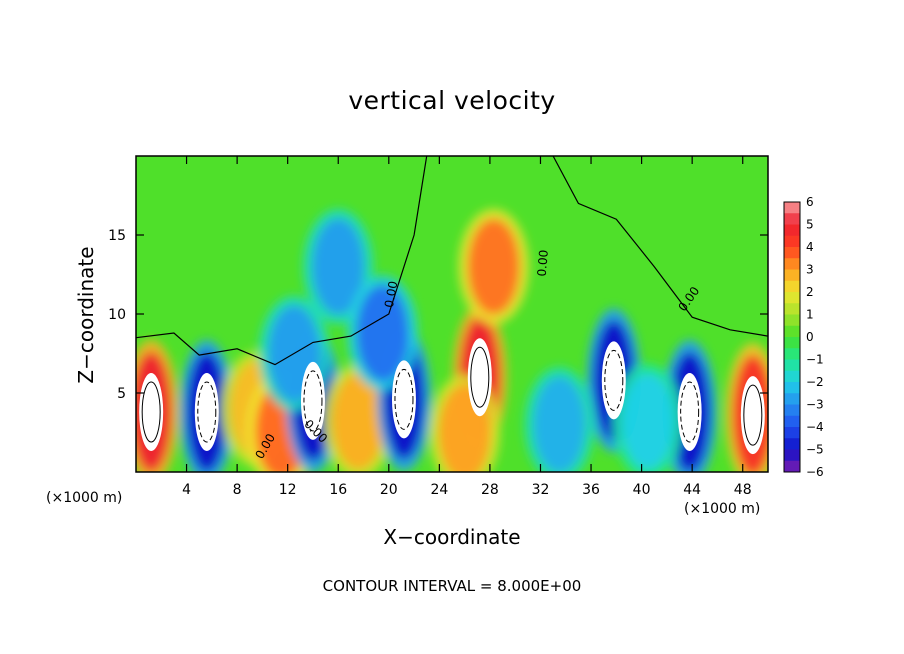  Describe the element at coordinates (439, 490) in the screenshot. I see `x-tick-label: 24` at that location.